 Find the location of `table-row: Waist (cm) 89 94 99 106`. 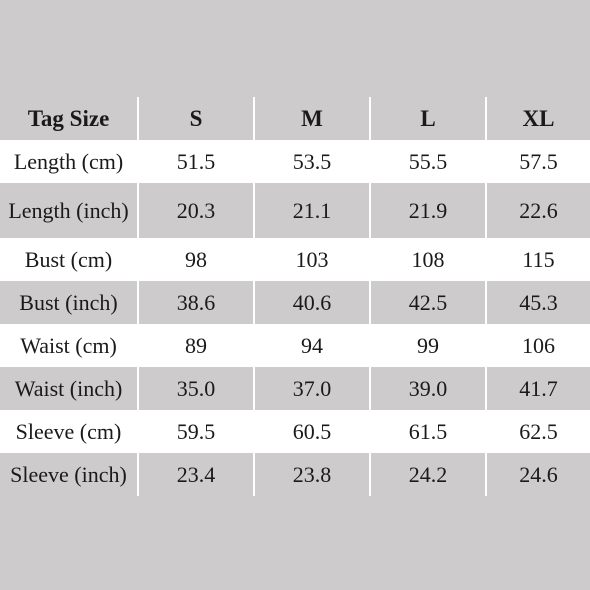

table-row: Waist (cm) 89 94 99 106 is located at coordinates (295, 345).